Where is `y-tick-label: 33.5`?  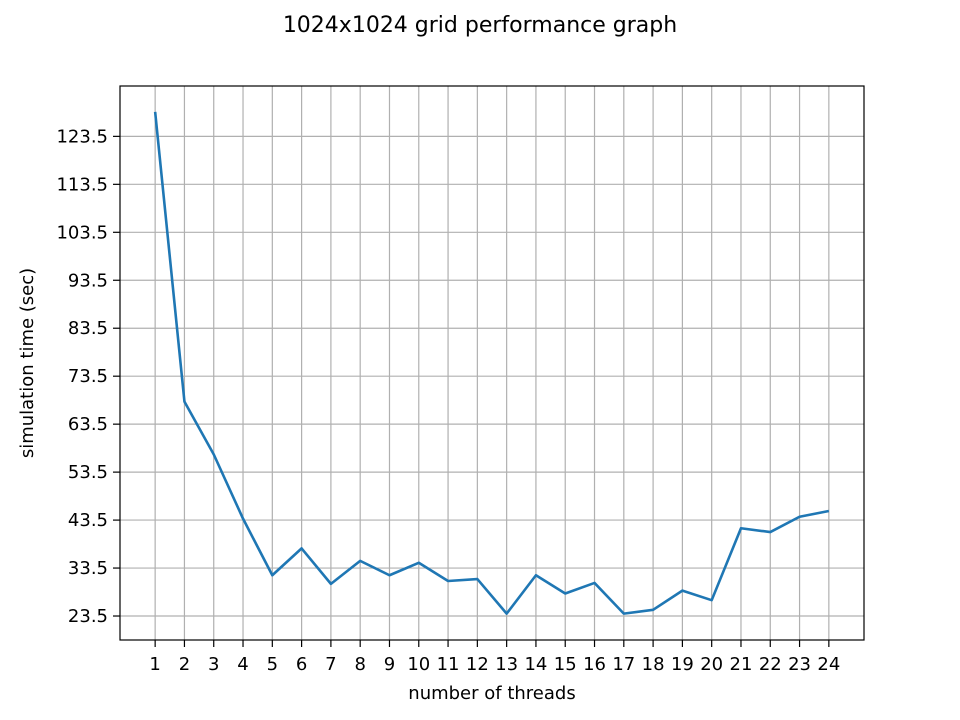 y-tick-label: 33.5 is located at coordinates (88, 568).